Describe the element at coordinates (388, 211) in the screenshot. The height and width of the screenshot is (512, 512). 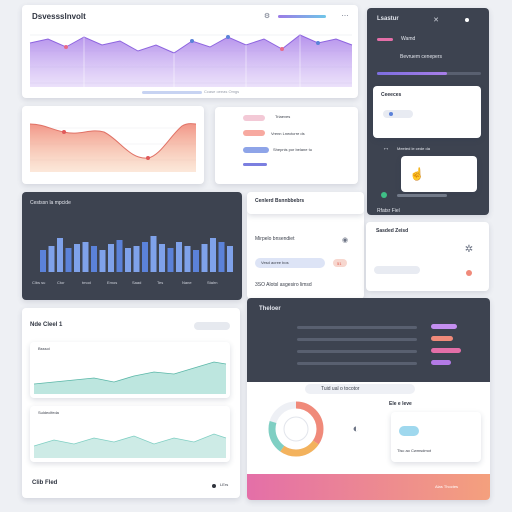
I see `panel-footer: Rfatsr Fiel` at that location.